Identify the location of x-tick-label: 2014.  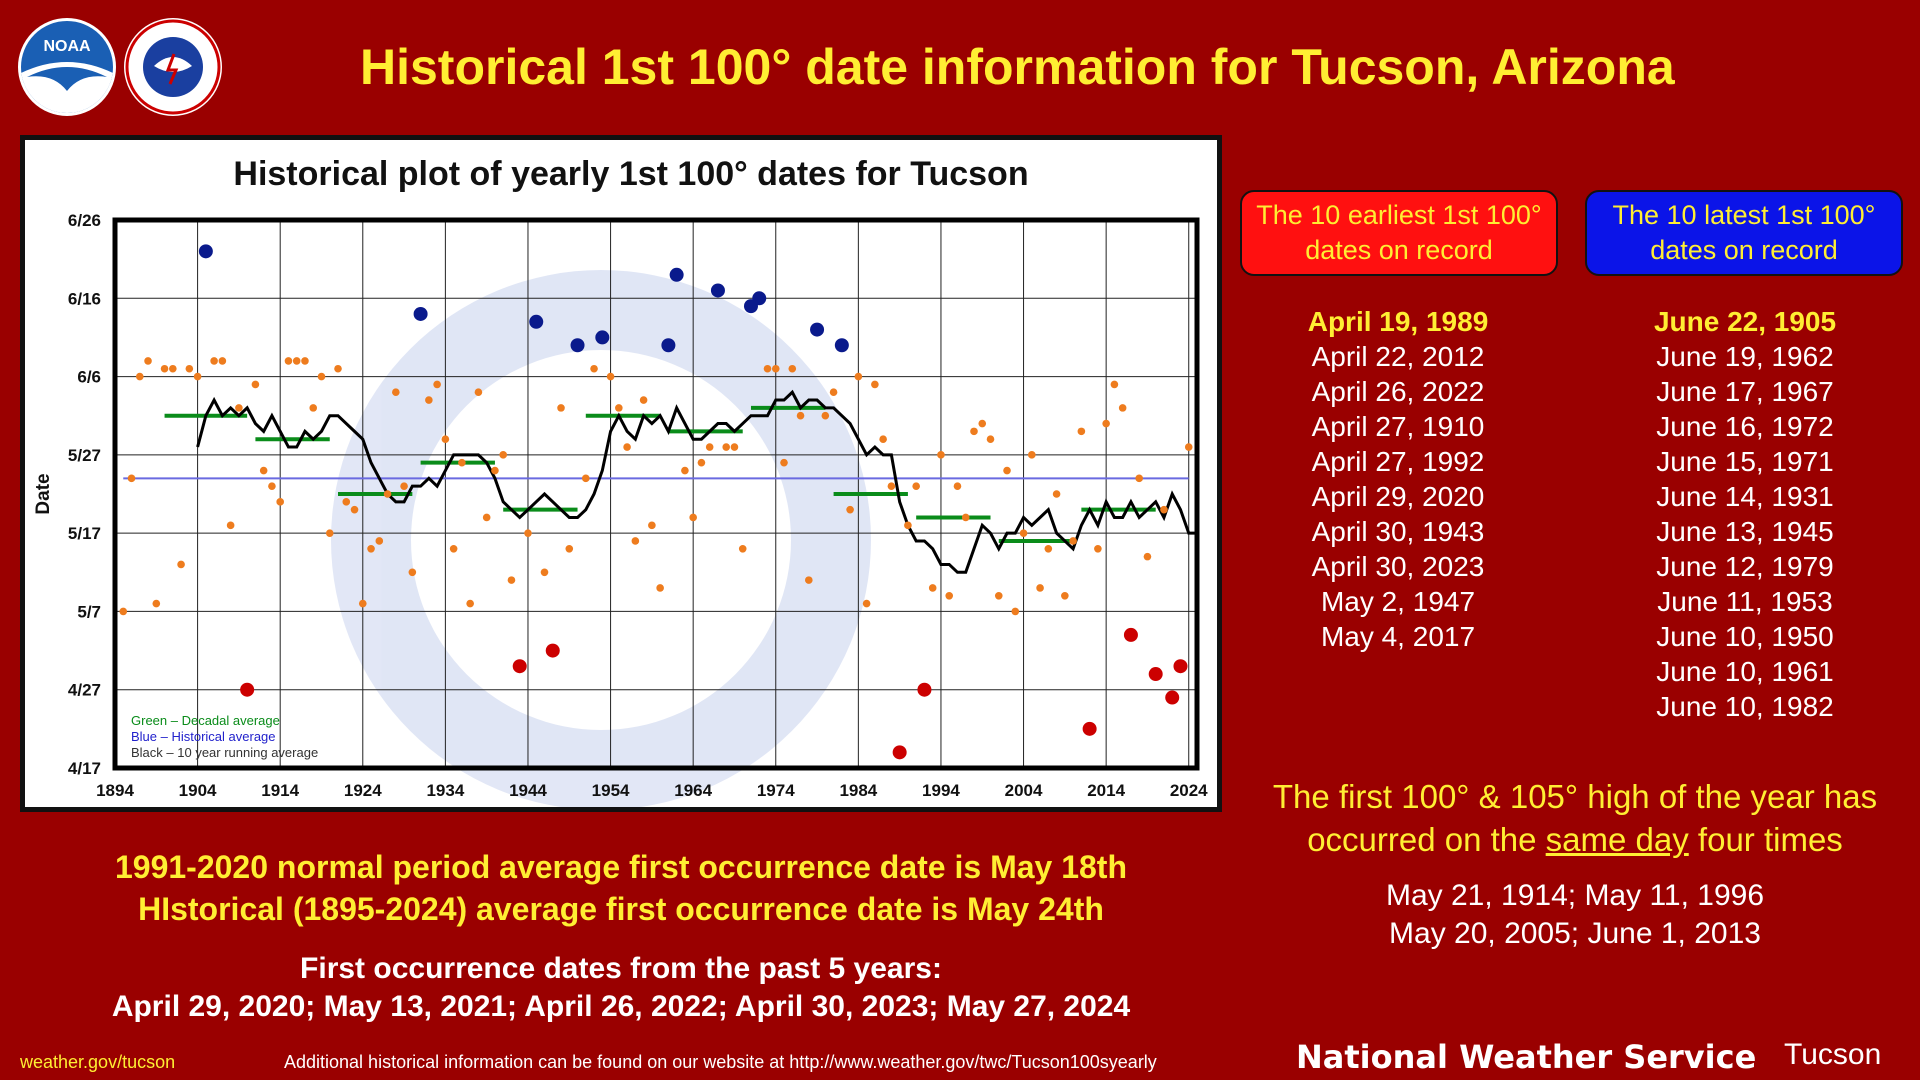
(1106, 790).